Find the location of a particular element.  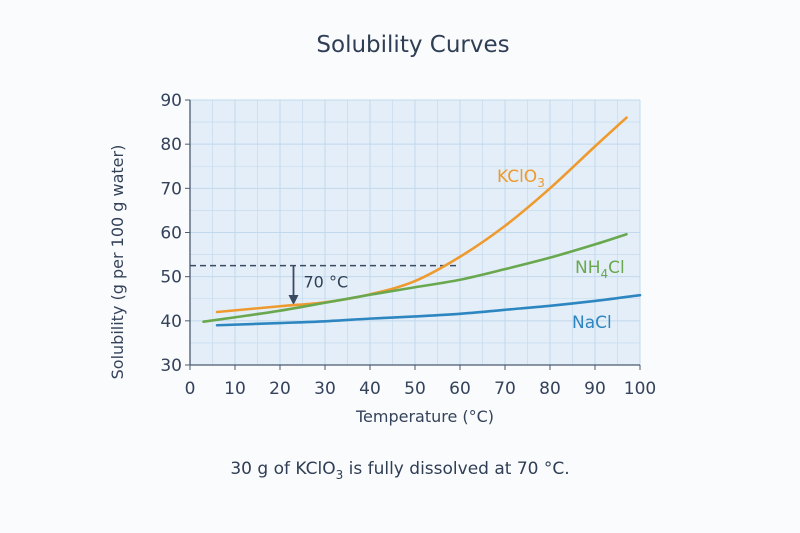

x-tick-label: 30 is located at coordinates (325, 389).